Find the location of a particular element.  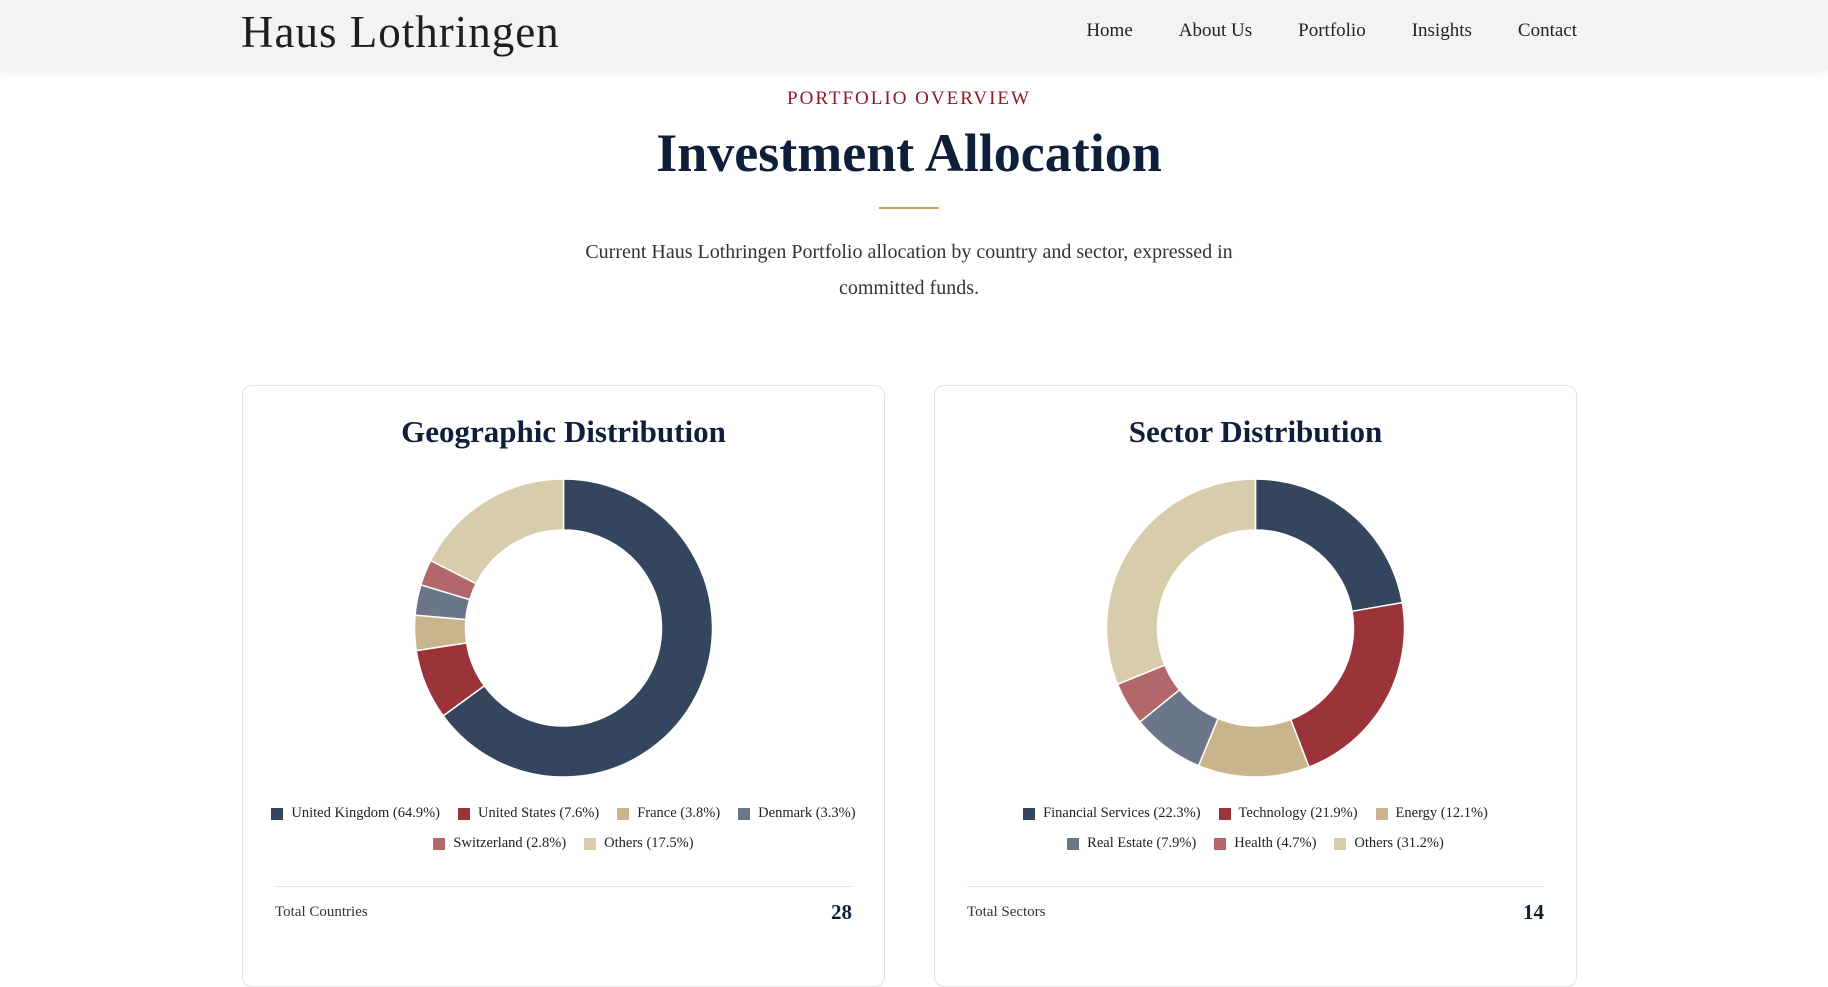

nav-link: Portfolio is located at coordinates (1332, 30).